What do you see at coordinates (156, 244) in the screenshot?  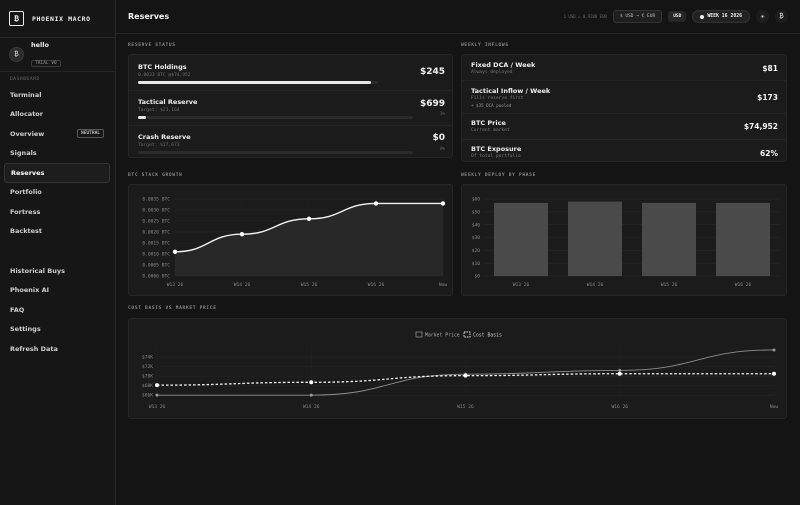 I see `y-tick-label: 0.0015 BTC` at bounding box center [156, 244].